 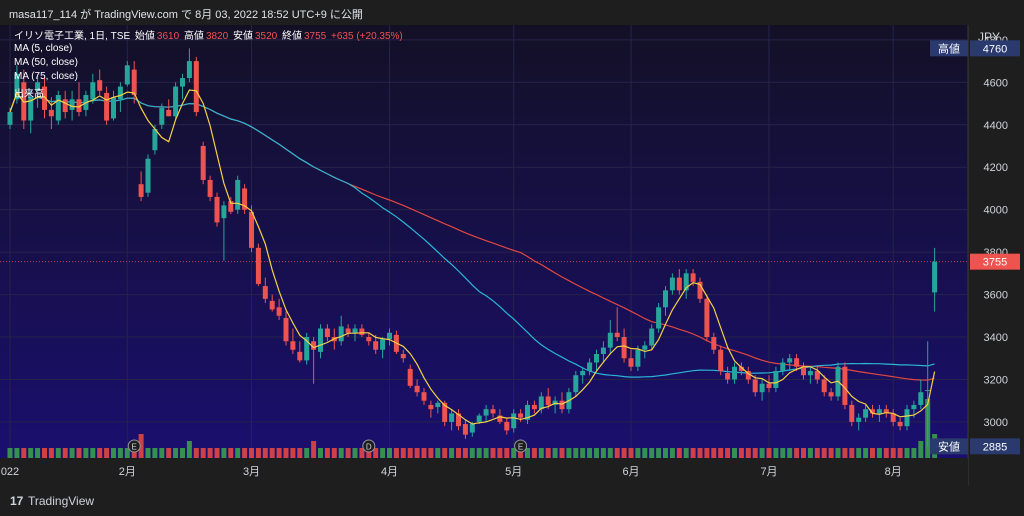 I want to click on tradingview-logo-icon: 17, so click(x=17, y=501).